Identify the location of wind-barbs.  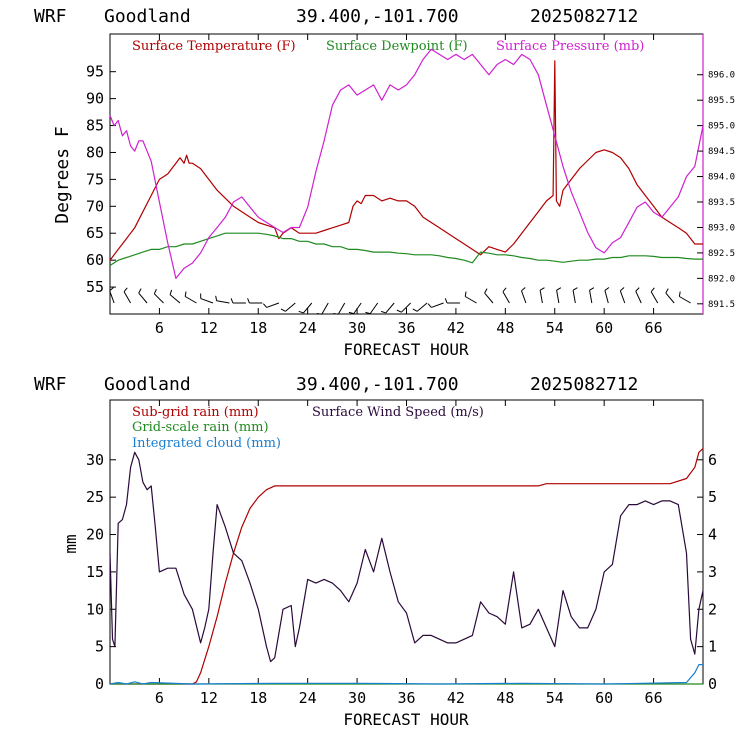
(400, 301).